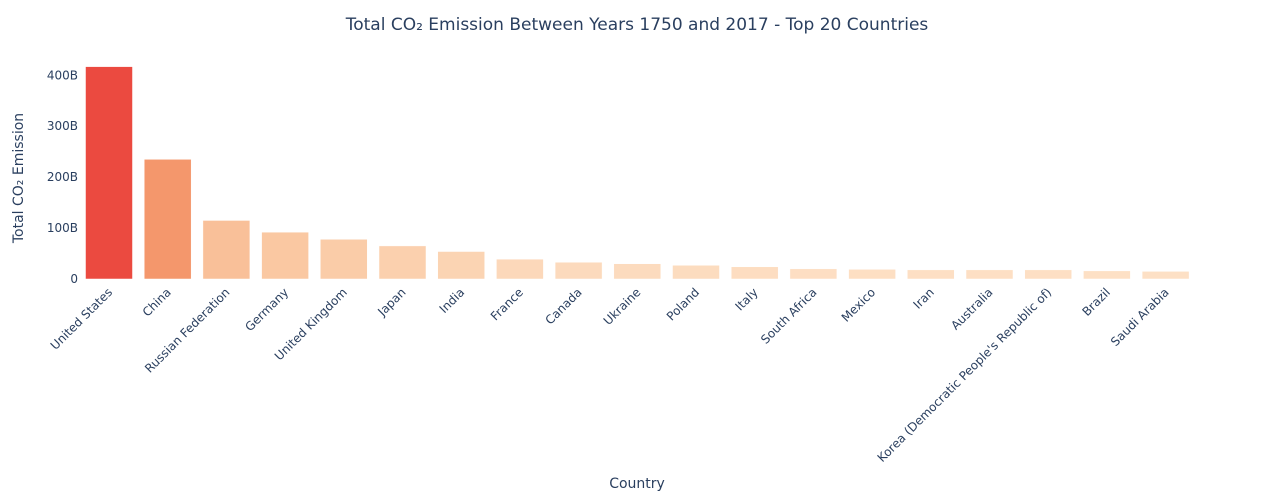 Image resolution: width=1273 pixels, height=500 pixels. I want to click on x-tick-label: Iran, so click(923, 298).